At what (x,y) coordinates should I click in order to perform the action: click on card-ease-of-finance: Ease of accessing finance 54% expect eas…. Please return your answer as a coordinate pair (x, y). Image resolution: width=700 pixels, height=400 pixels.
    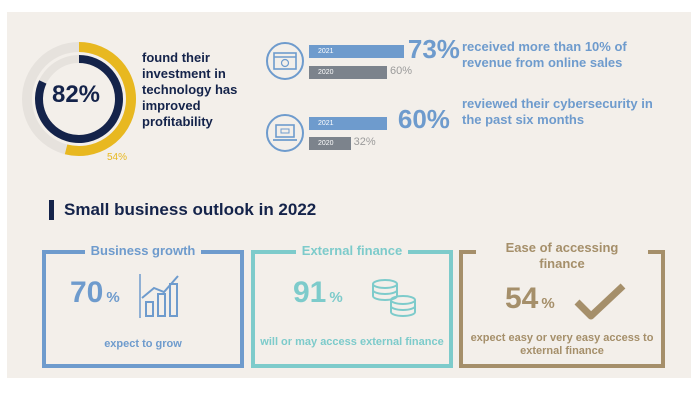
    Looking at the image, I should click on (562, 304).